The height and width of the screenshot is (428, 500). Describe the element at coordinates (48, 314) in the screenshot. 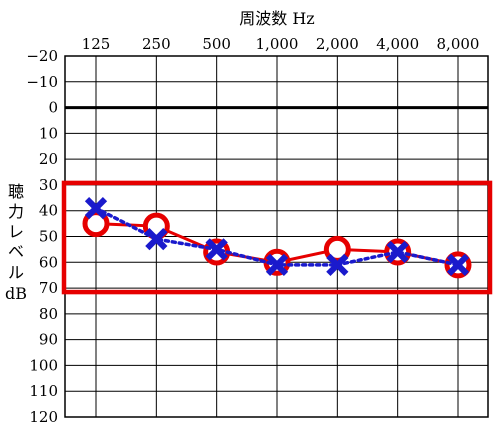

I see `y-tick-label: 80` at that location.